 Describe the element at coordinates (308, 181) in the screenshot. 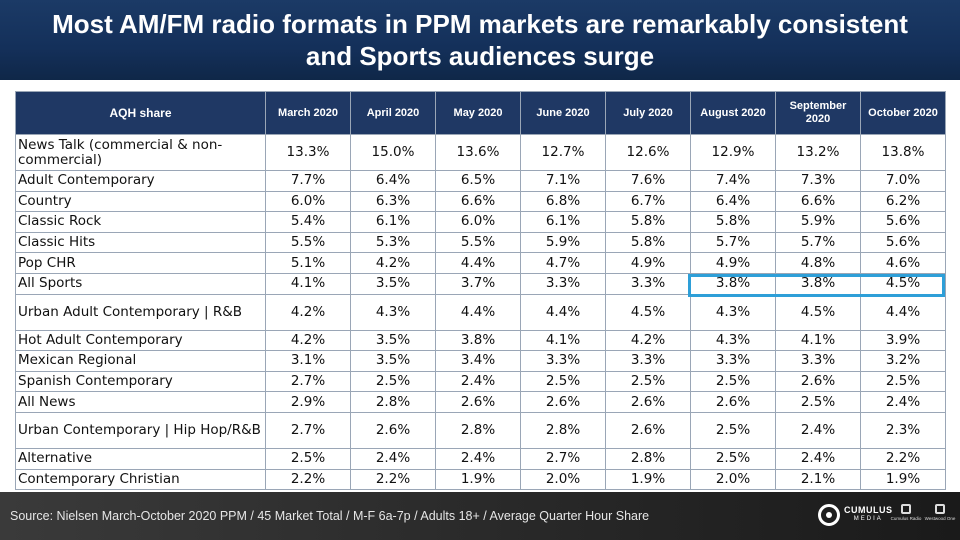

I see `share-cell: 7.7%` at that location.